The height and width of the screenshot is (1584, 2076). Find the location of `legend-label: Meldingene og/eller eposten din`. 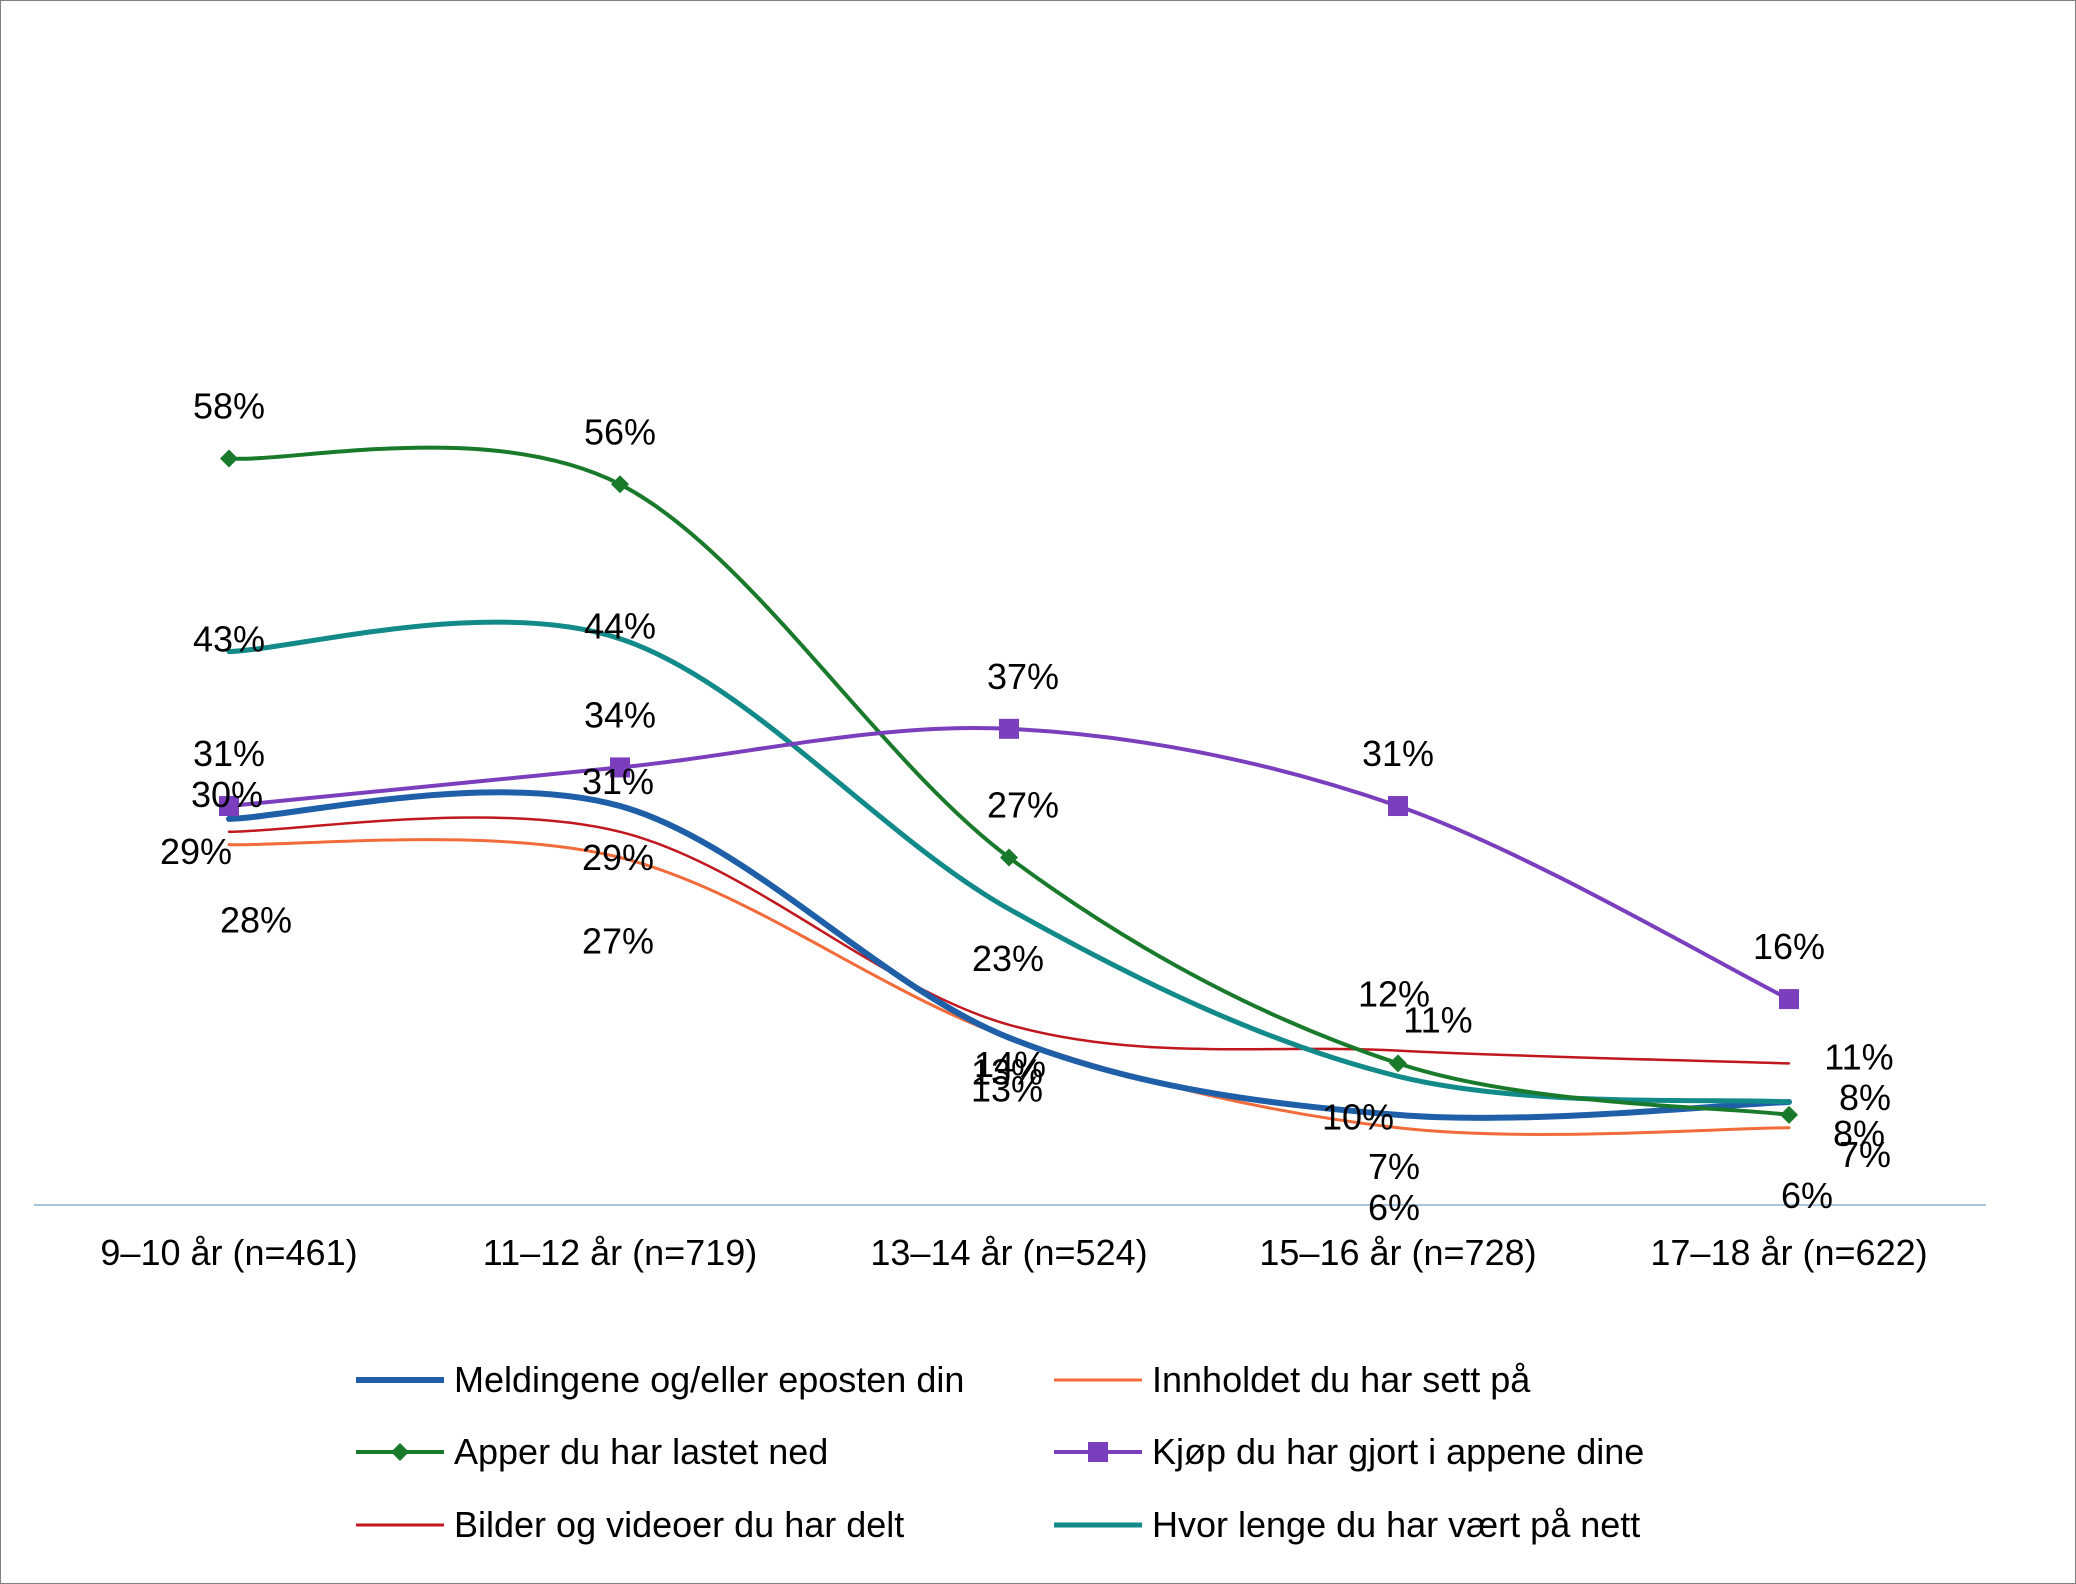

legend-label: Meldingene og/eller eposten din is located at coordinates (709, 1379).